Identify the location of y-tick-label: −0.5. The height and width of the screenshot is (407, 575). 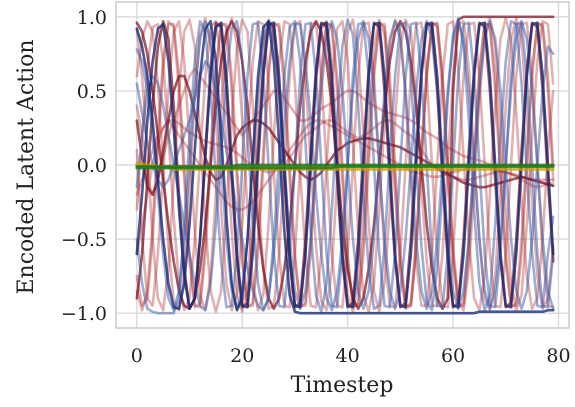
(84, 240).